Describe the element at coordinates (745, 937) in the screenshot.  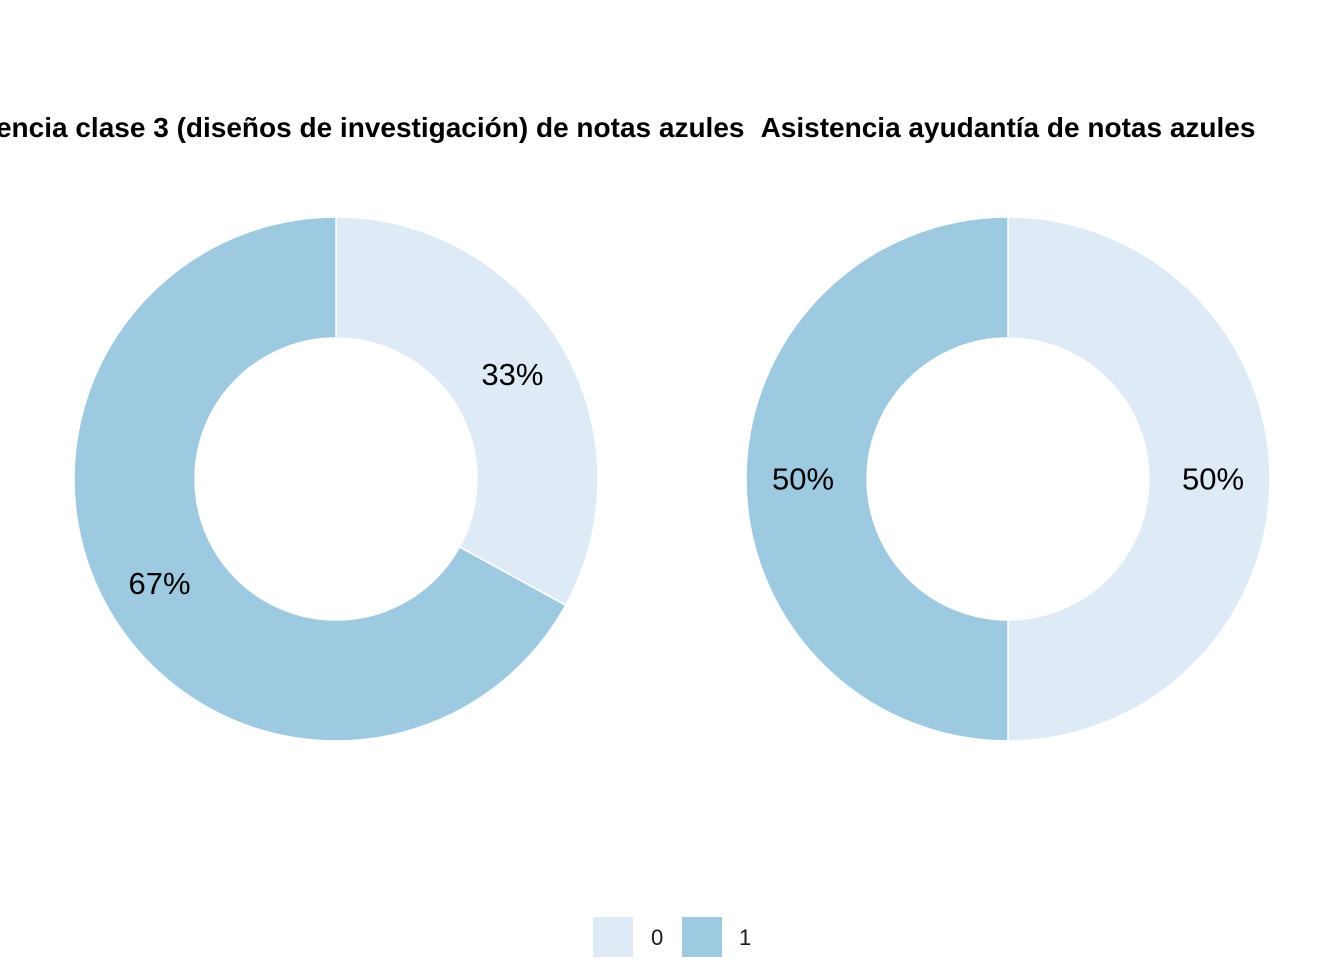
I see `legend-label-1: 1` at that location.